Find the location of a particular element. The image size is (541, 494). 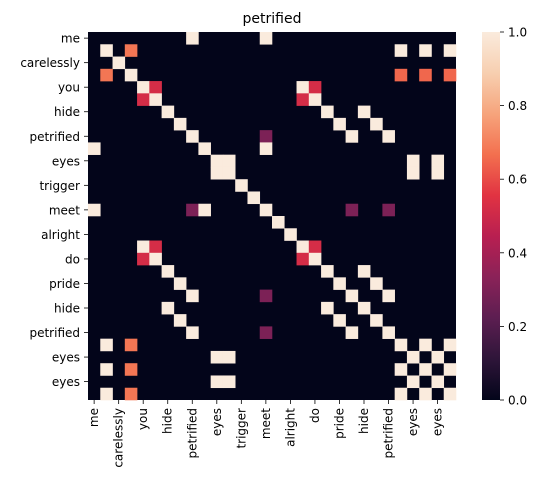

y-tick-label: eyes is located at coordinates (66, 358).